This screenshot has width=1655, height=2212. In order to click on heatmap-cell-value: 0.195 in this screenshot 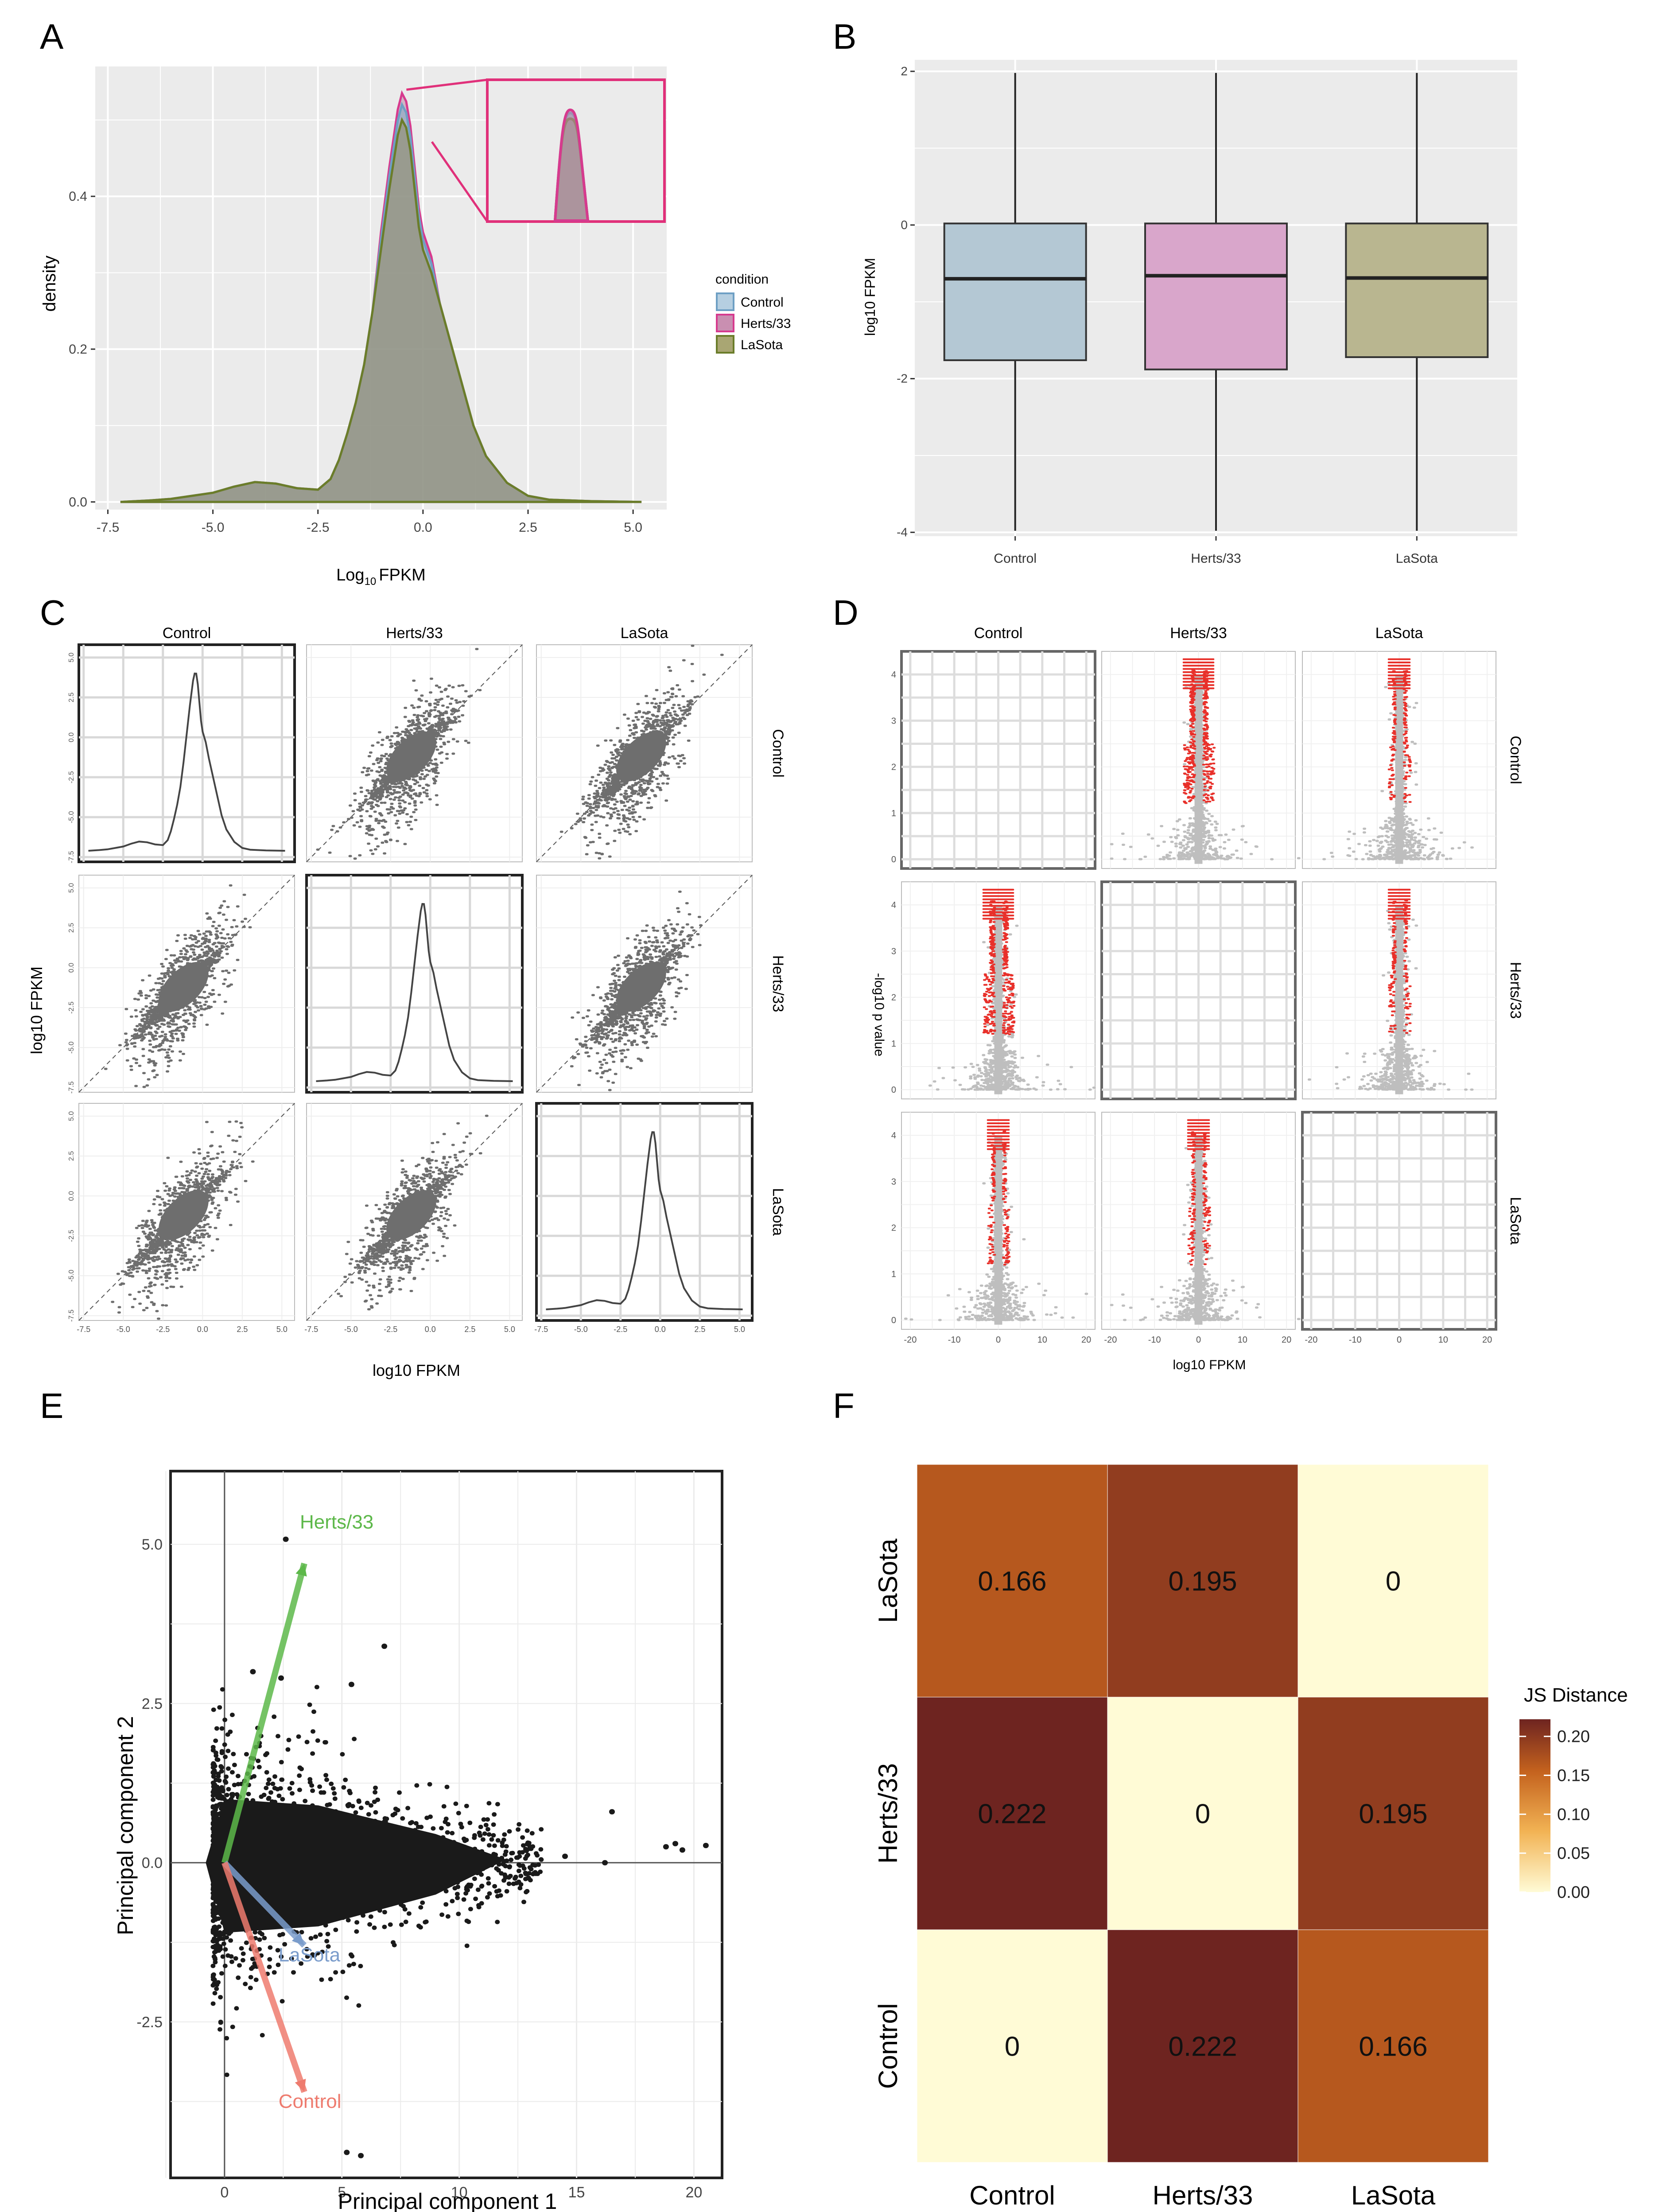, I will do `click(1203, 1581)`.